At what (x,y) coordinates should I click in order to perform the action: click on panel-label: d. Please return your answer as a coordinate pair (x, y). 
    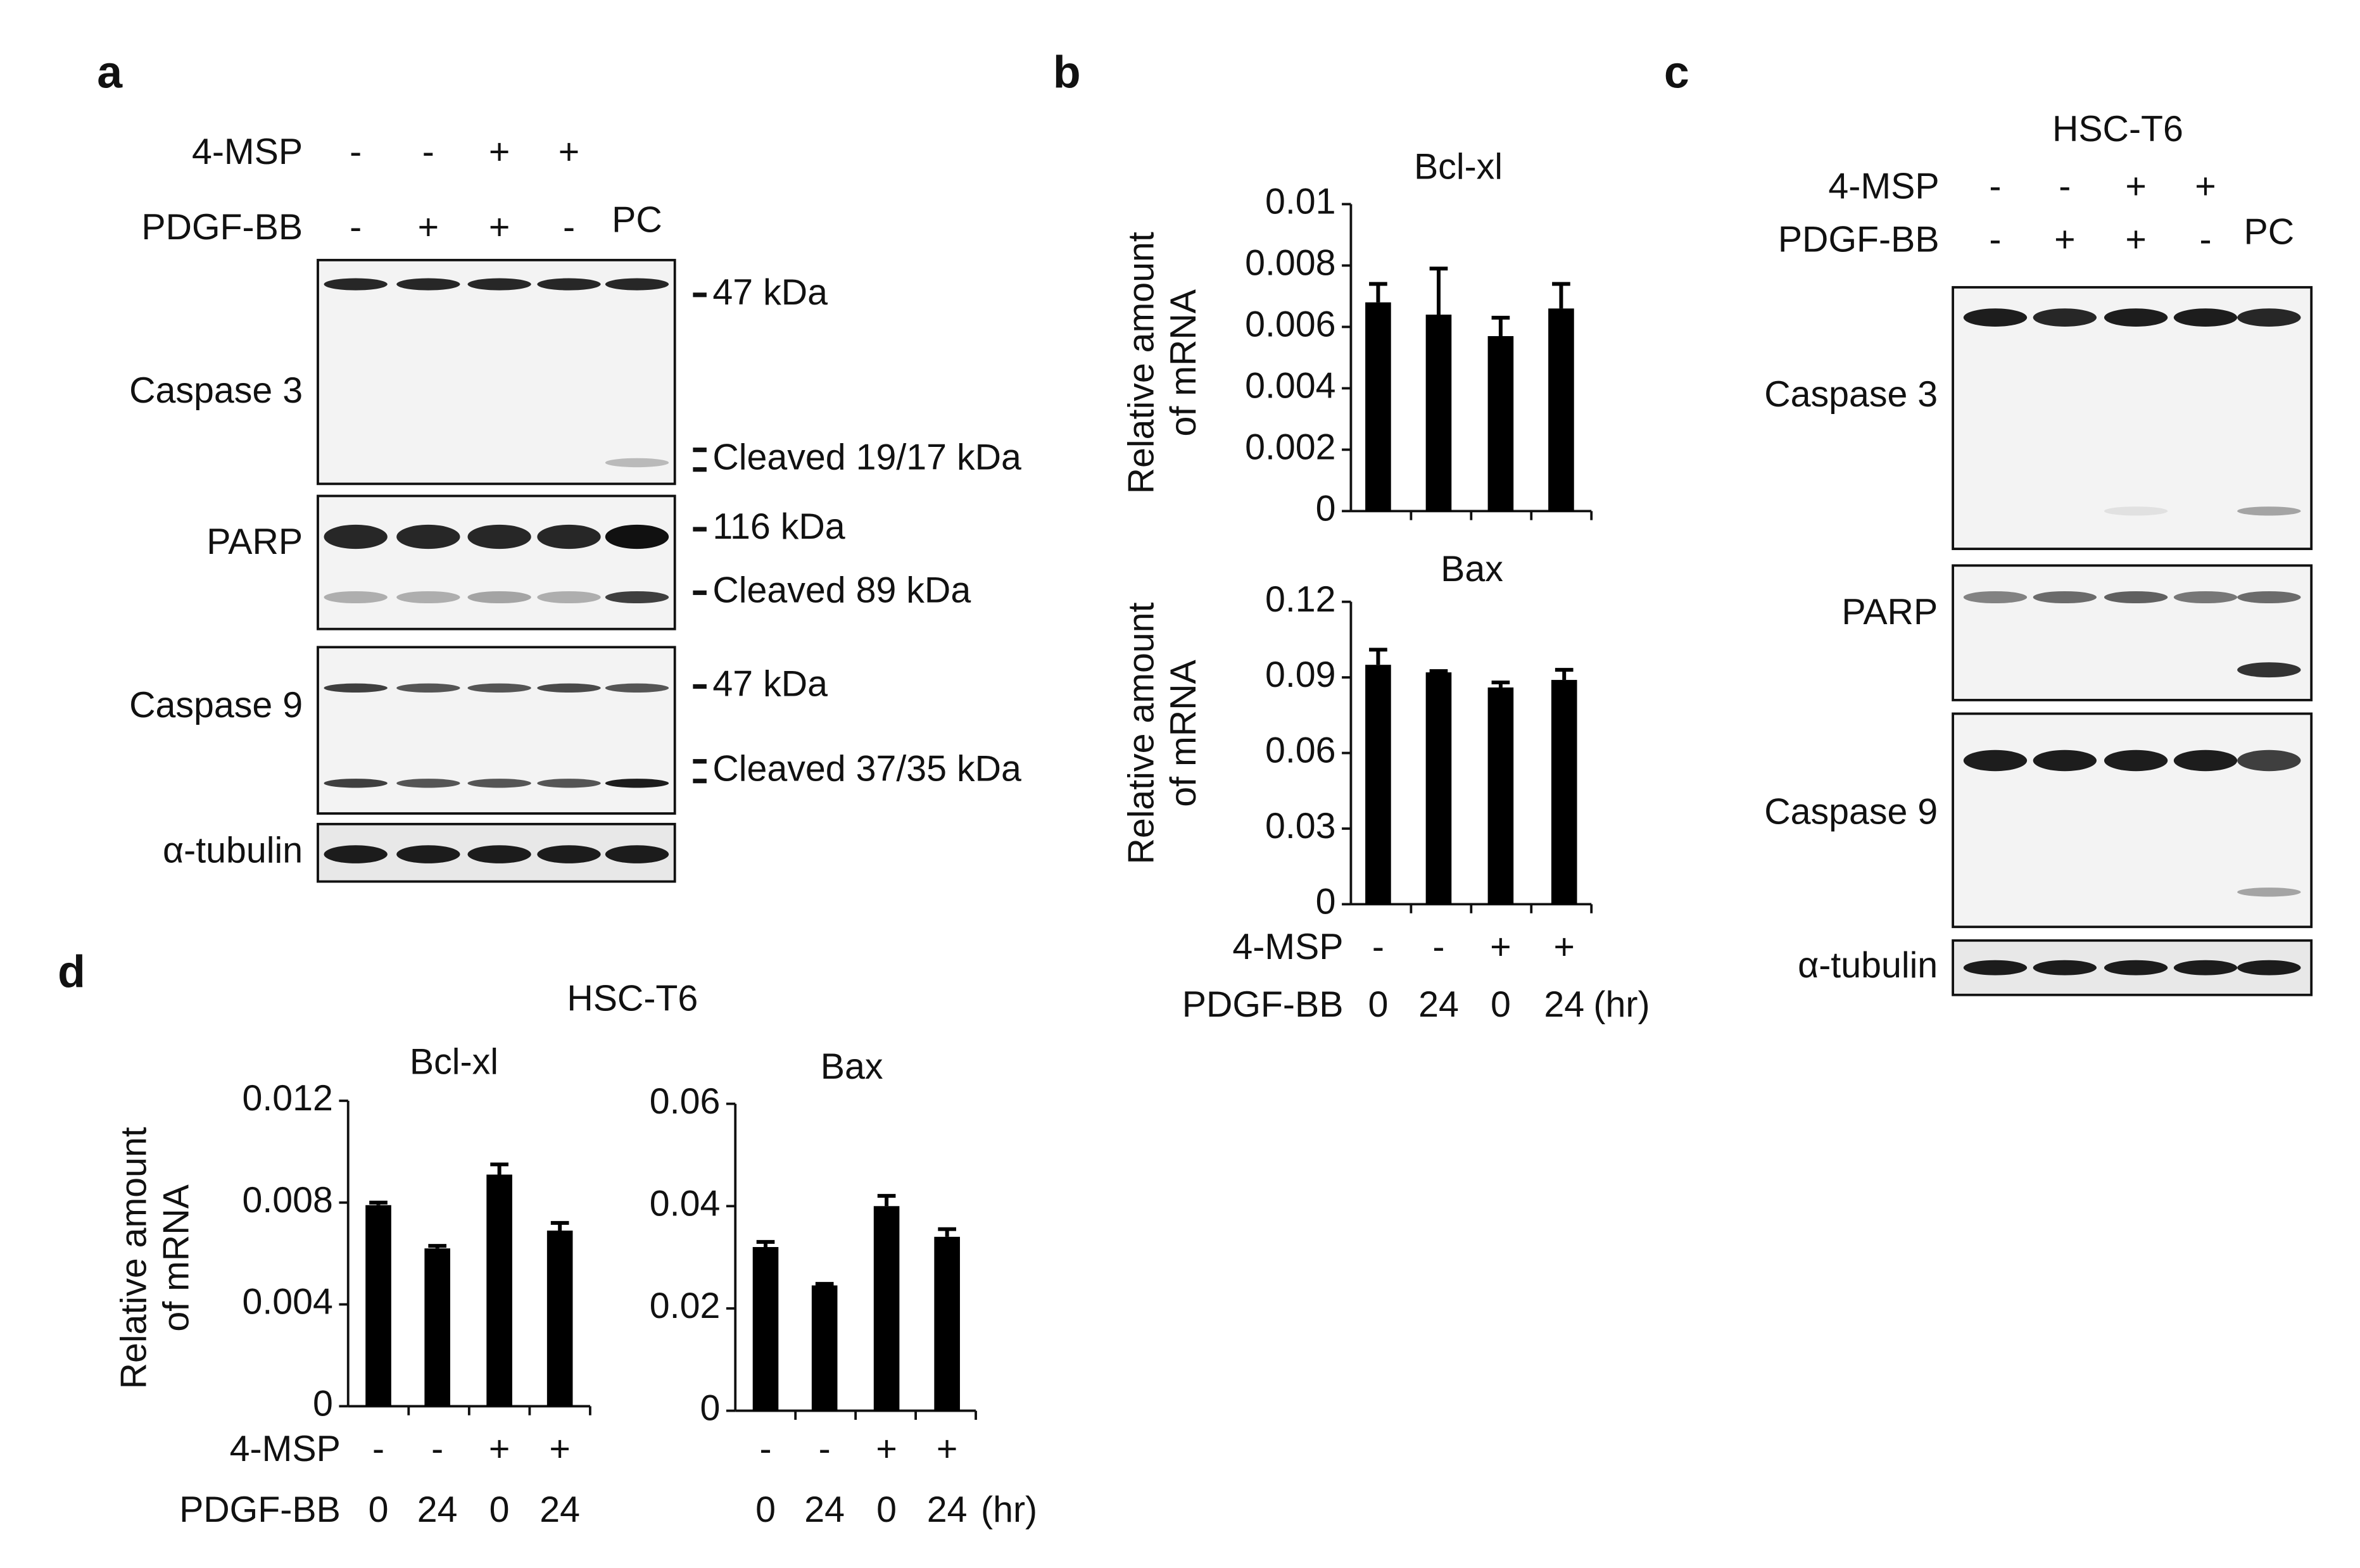
    Looking at the image, I should click on (71, 972).